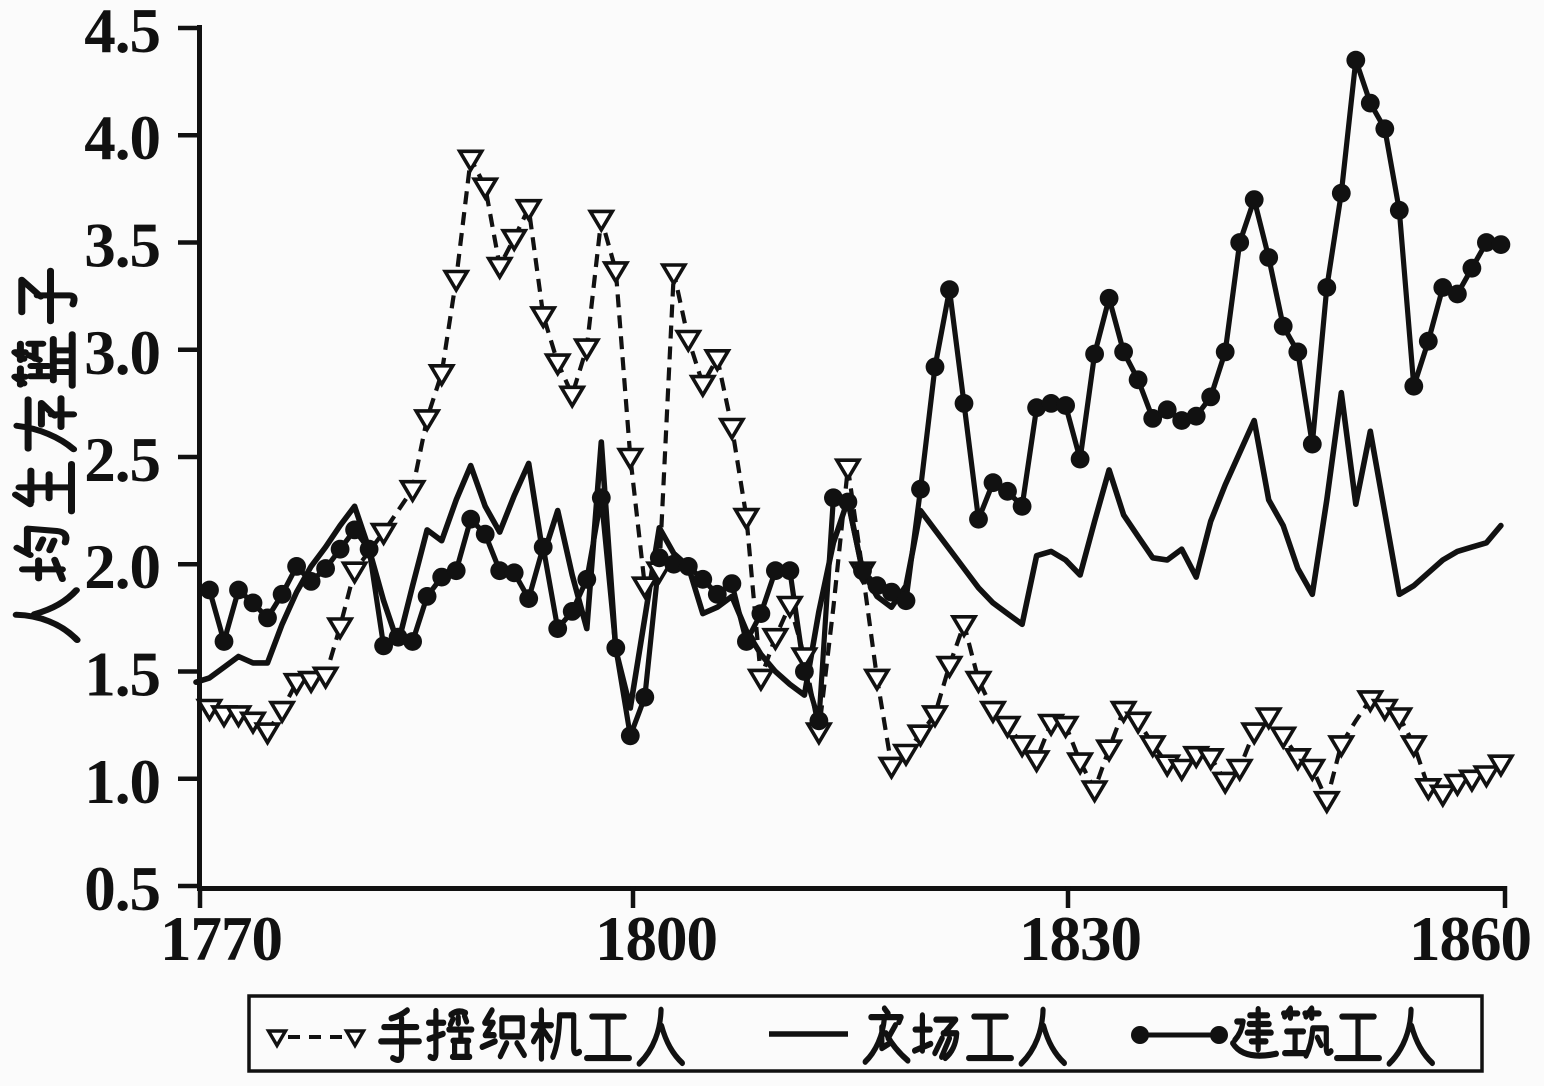 The image size is (1544, 1086). I want to click on svg-text: 3.0, so click(122, 353).